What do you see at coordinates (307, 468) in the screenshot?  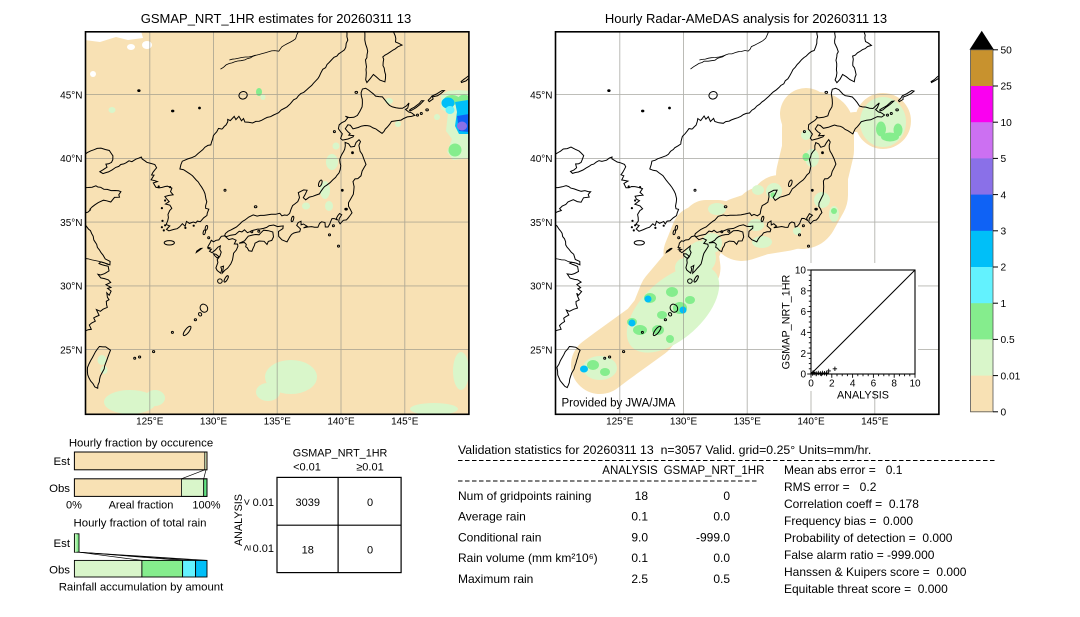 I see `svg-text: <0.01` at bounding box center [307, 468].